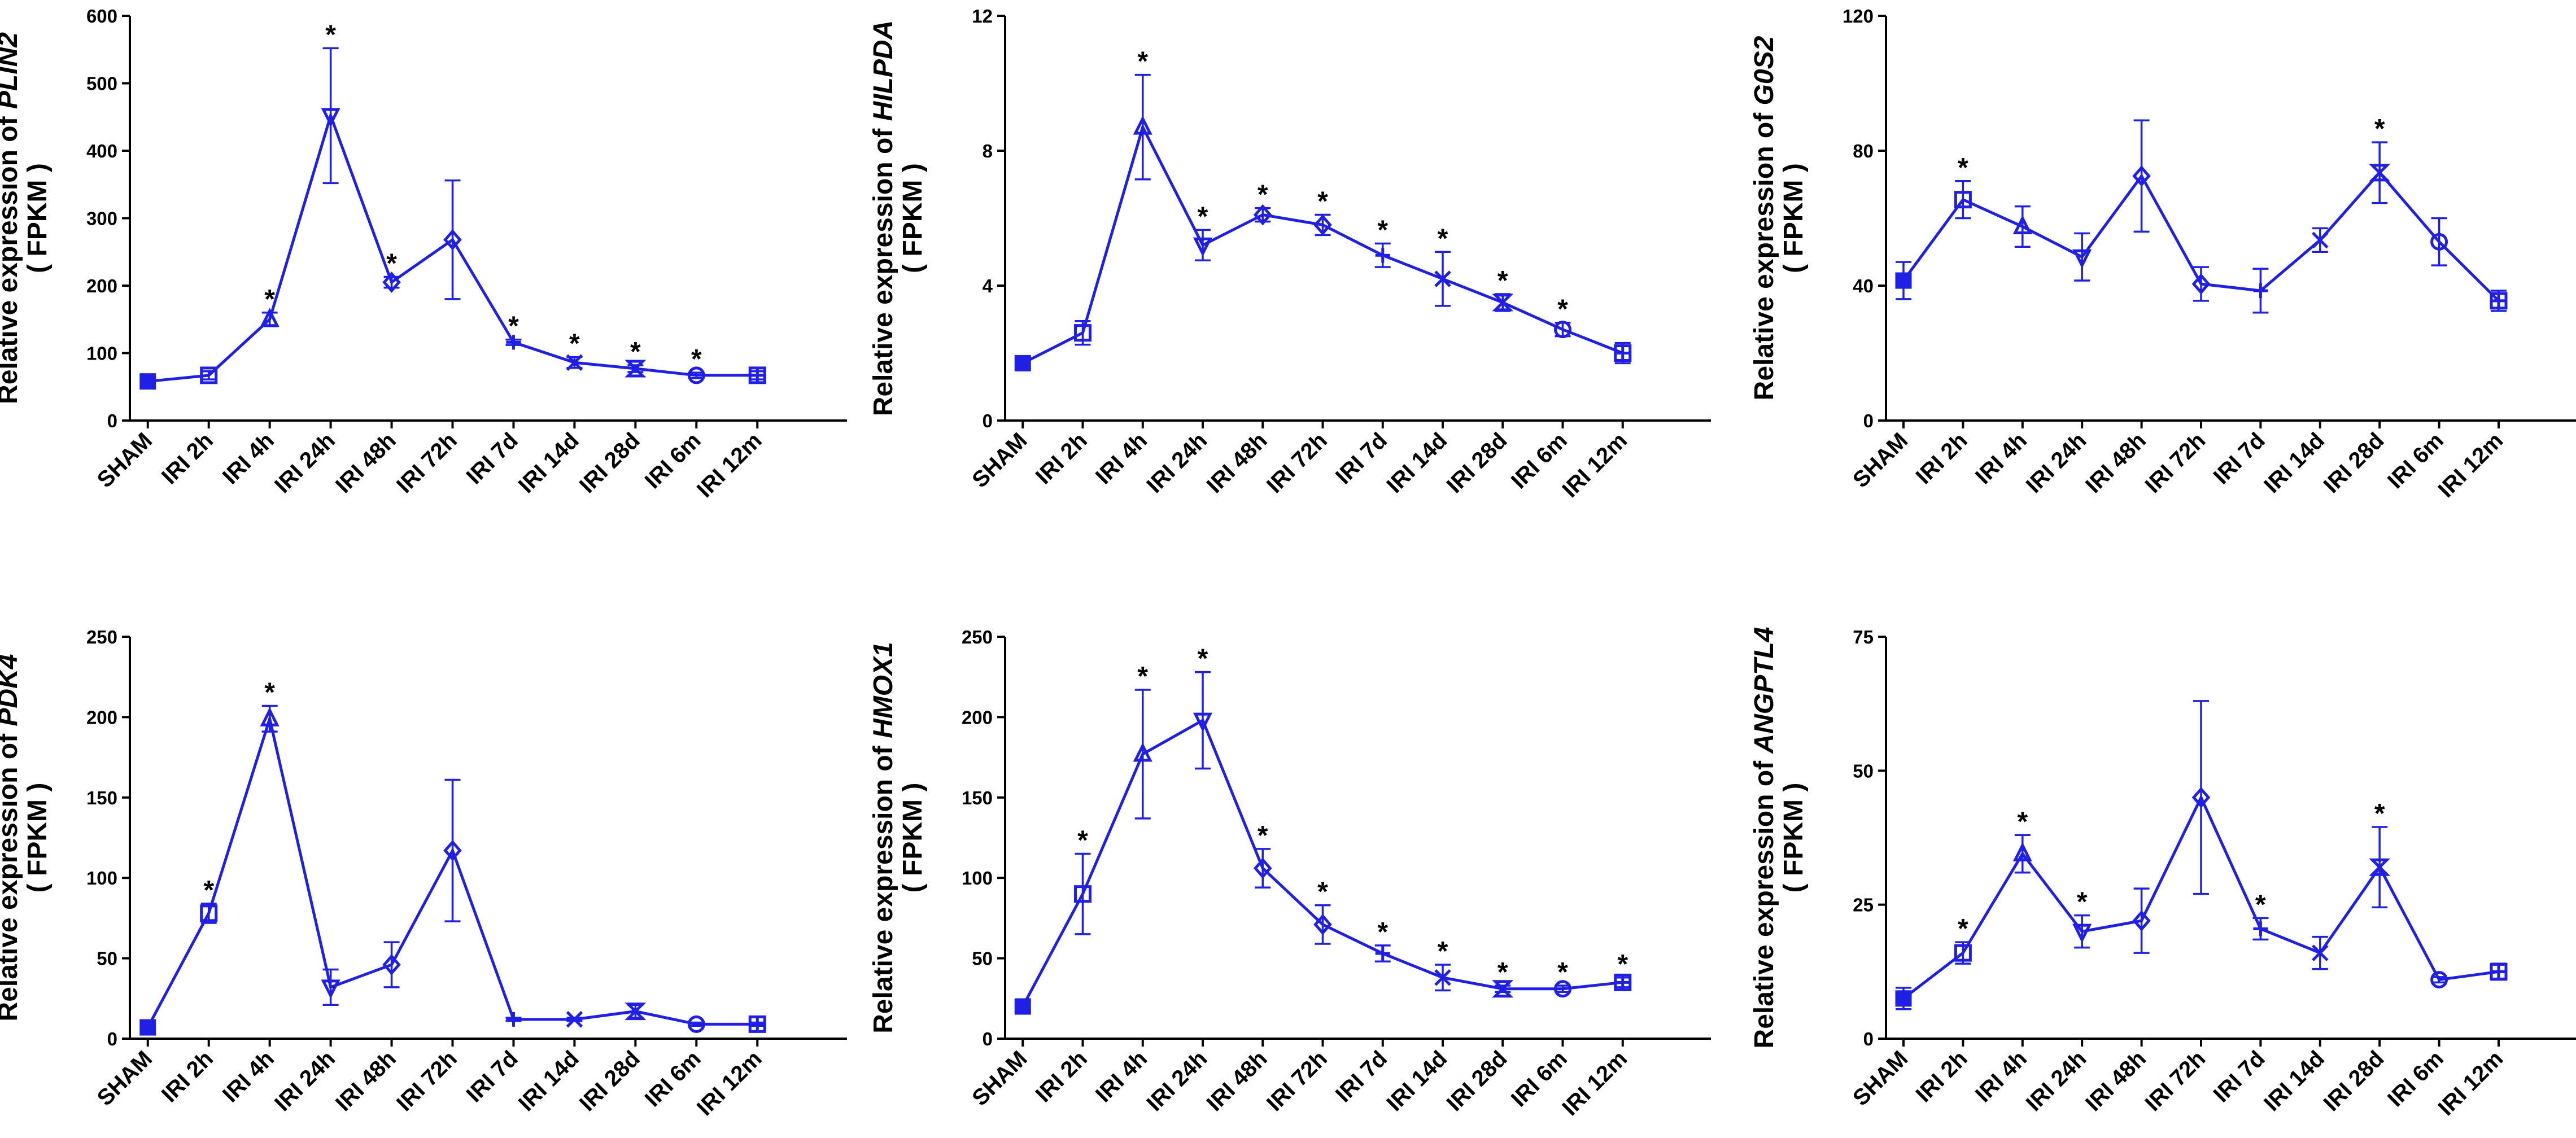 The image size is (2576, 1138). What do you see at coordinates (102, 151) in the screenshot?
I see `y-tick-label: 400` at bounding box center [102, 151].